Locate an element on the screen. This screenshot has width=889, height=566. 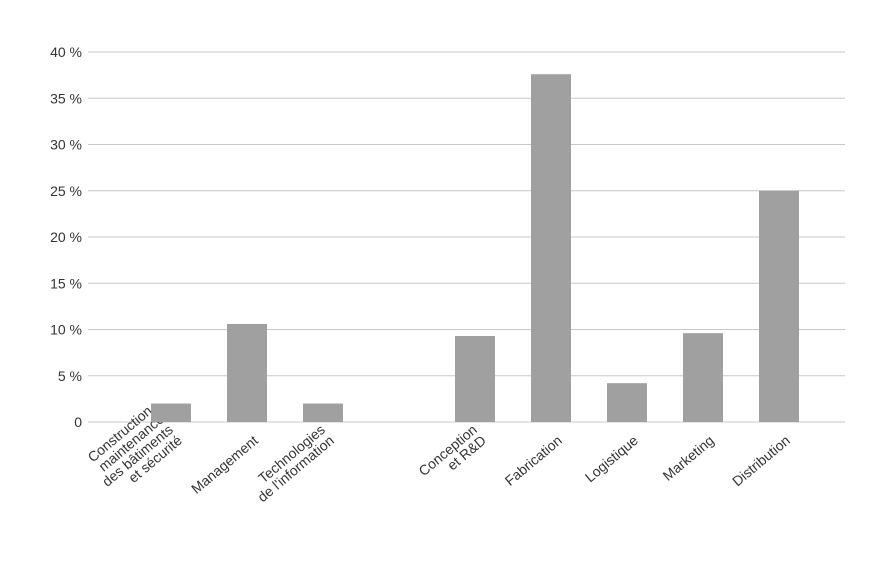
y-tick-label: 10 % is located at coordinates (66, 330).